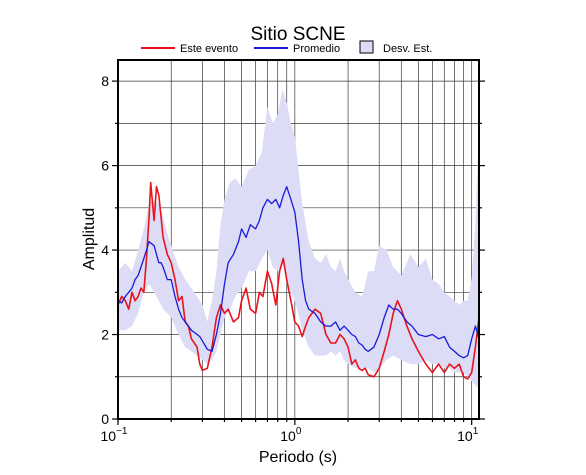  What do you see at coordinates (105, 335) in the screenshot?
I see `y-tick-label: 2` at bounding box center [105, 335].